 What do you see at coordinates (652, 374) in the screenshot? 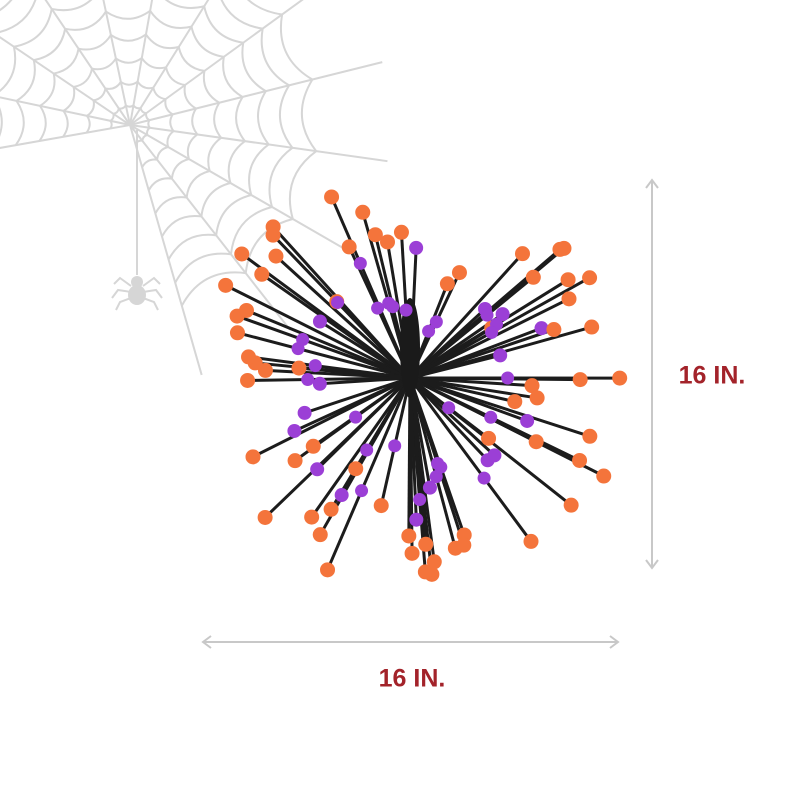
I see `height-arrow` at bounding box center [652, 374].